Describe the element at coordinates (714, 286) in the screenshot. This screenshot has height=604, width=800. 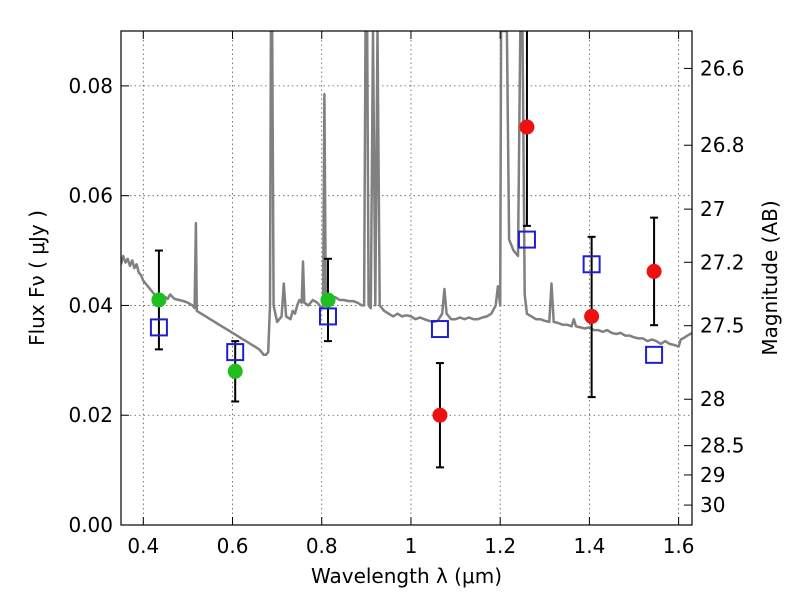
I see `y2-axis-ticks: 26.6 26.8 27 27.2 27.5 28 28.5 29 30` at that location.